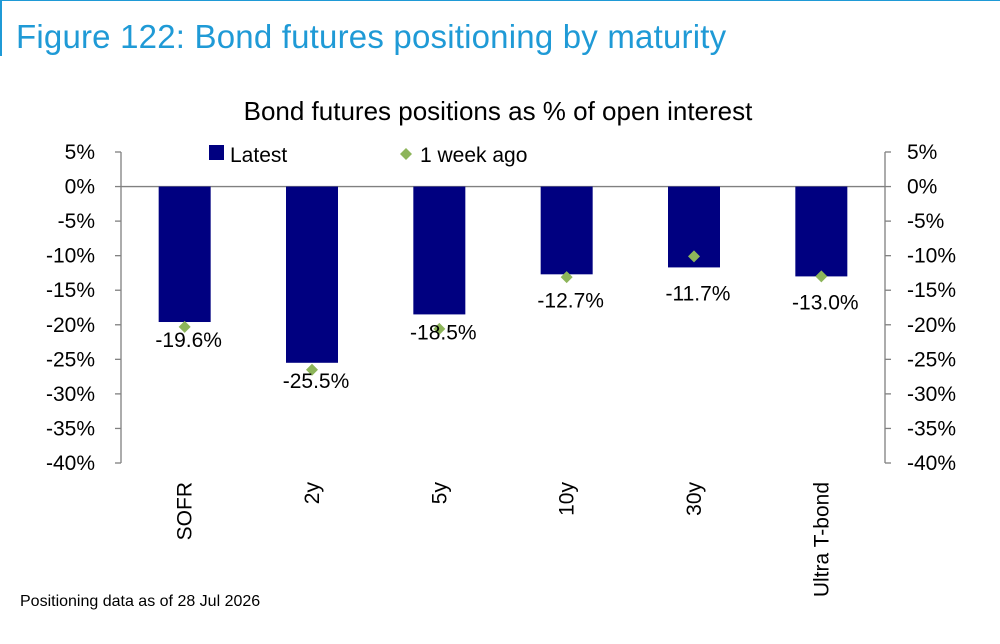 This screenshot has width=1000, height=644. What do you see at coordinates (931, 394) in the screenshot?
I see `right-tick-label: -30%` at bounding box center [931, 394].